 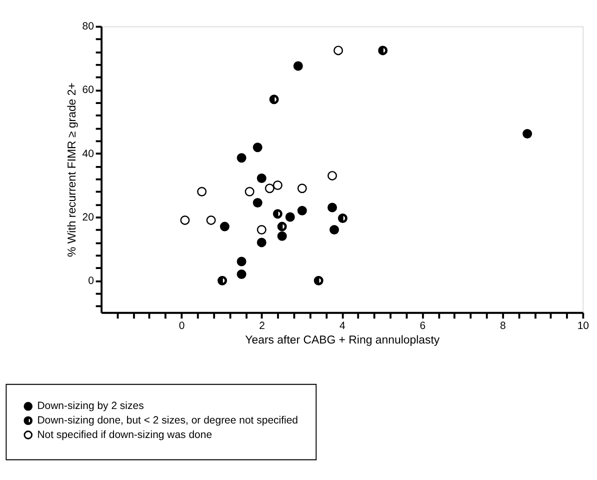 I want to click on y-tick-label: 60, so click(x=88, y=90).